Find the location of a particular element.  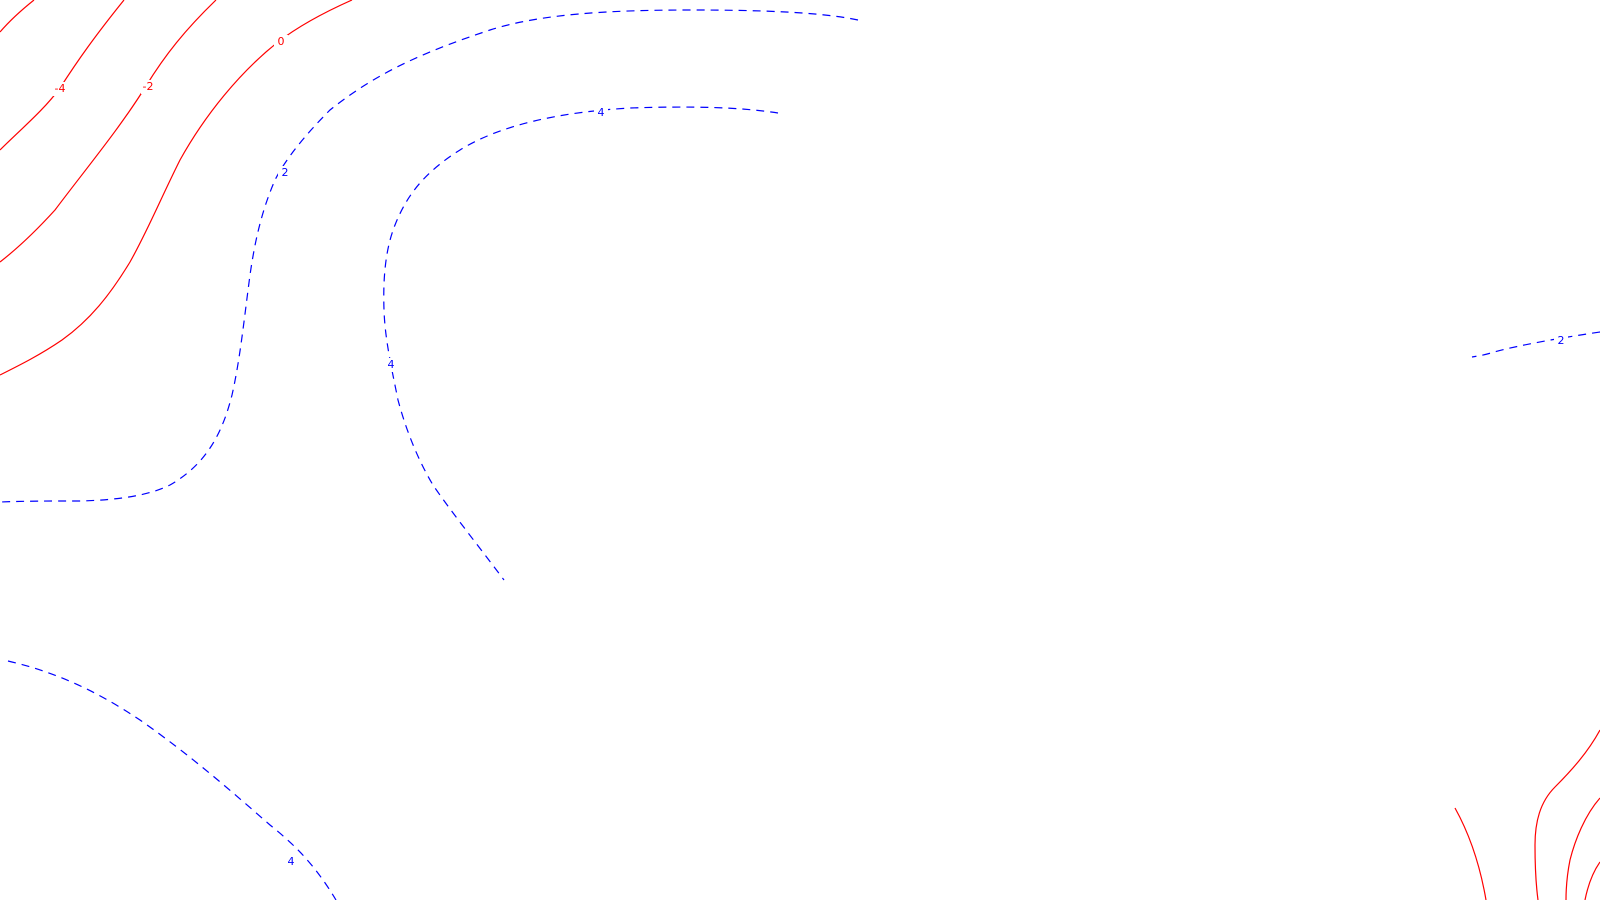

contour-label-7: 2 is located at coordinates (1561, 340).